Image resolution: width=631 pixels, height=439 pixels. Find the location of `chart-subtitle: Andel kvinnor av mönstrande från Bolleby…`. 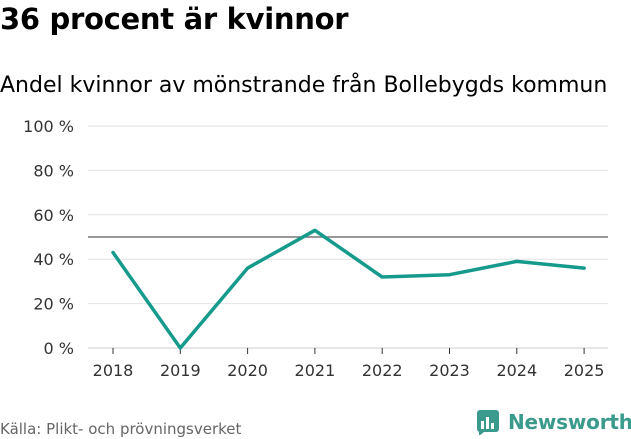

chart-subtitle: Andel kvinnor av mönstrande från Bolleby… is located at coordinates (304, 85).